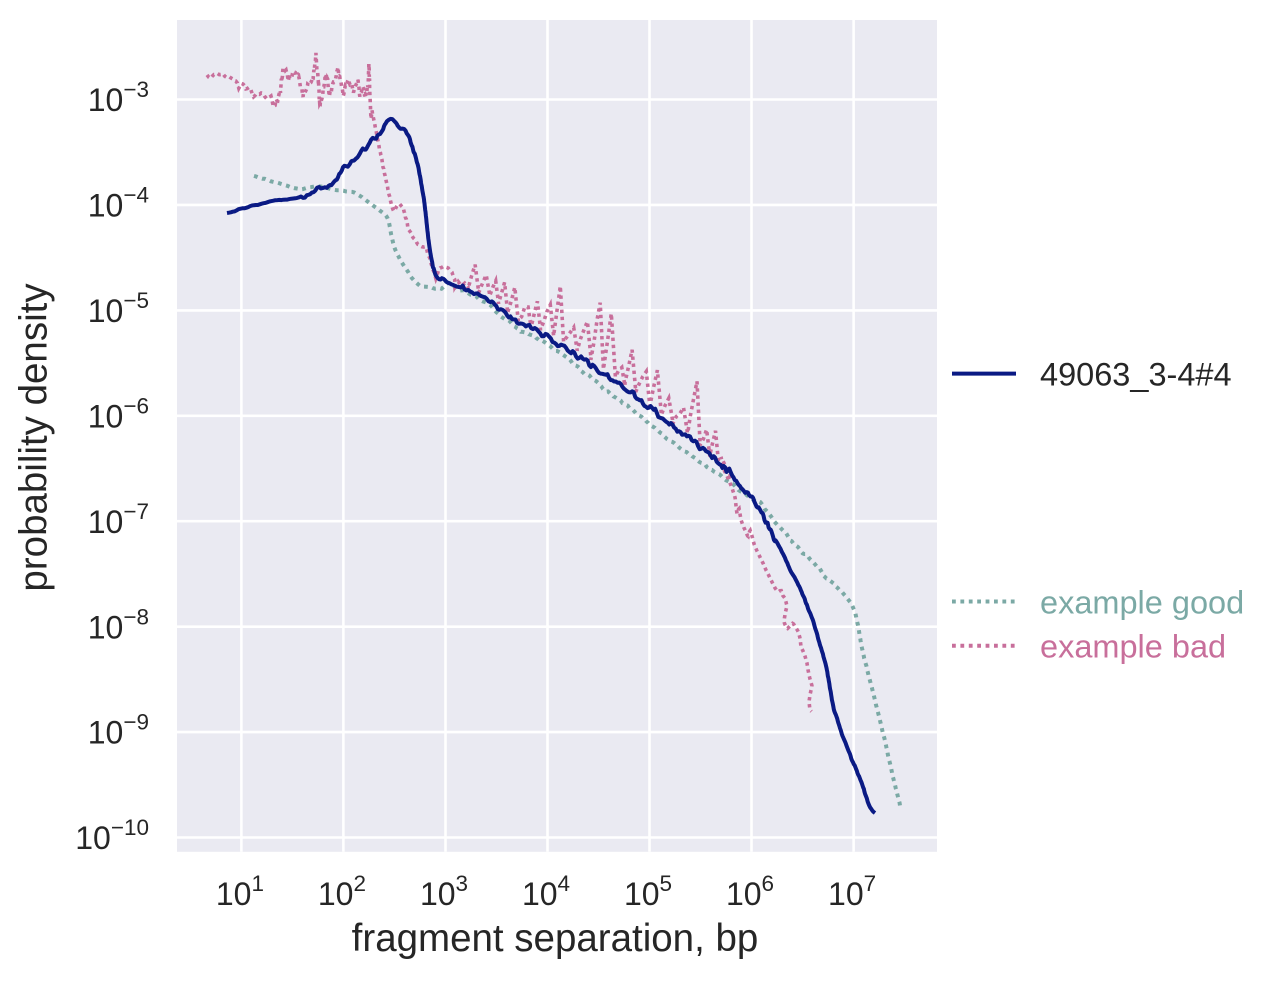 The height and width of the screenshot is (981, 1283). What do you see at coordinates (750, 891) in the screenshot?
I see `svg-text: 10⁶` at bounding box center [750, 891].